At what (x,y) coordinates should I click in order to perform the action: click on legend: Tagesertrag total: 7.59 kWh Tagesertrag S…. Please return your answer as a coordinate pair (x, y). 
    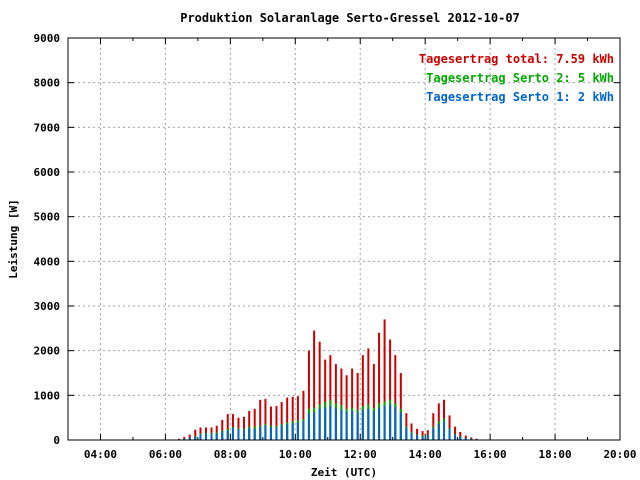
    Looking at the image, I should click on (516, 78).